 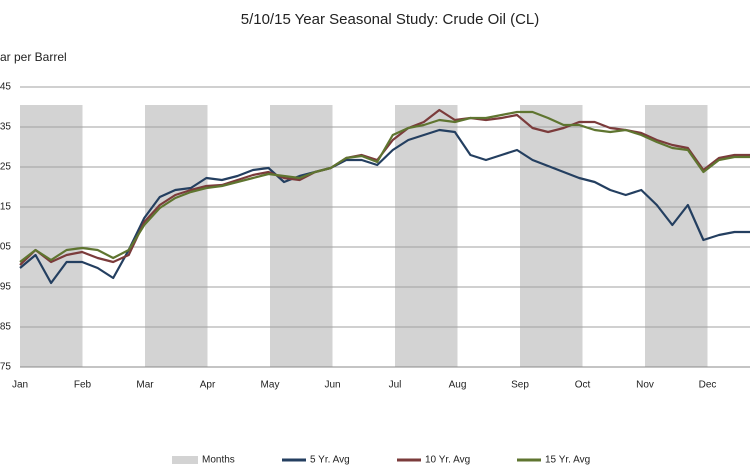 What do you see at coordinates (645, 385) in the screenshot?
I see `x-tick-label: Nov` at bounding box center [645, 385].